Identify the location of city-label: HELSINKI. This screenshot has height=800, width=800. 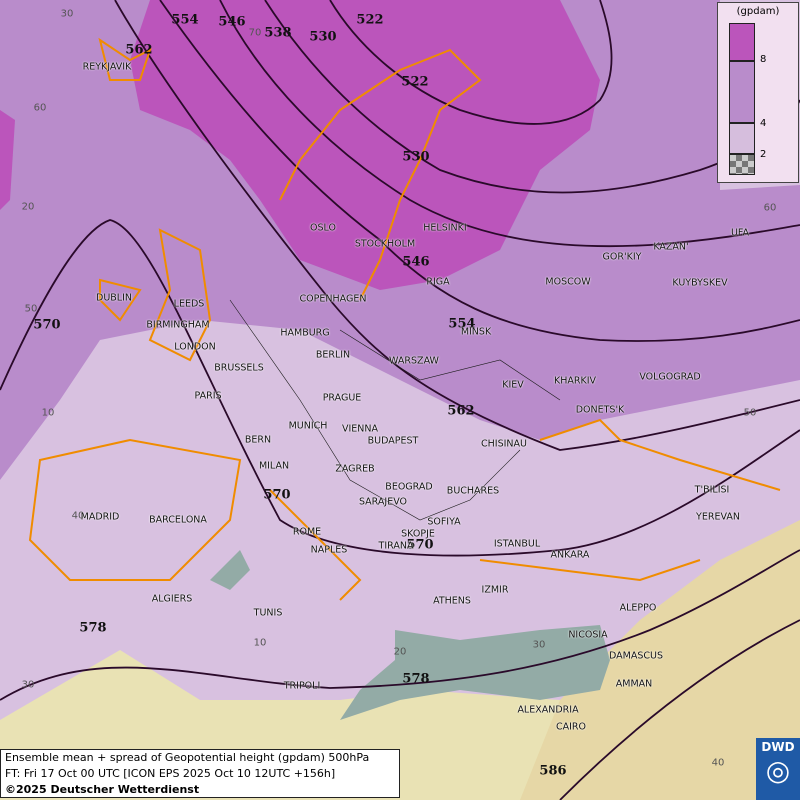
(445, 228).